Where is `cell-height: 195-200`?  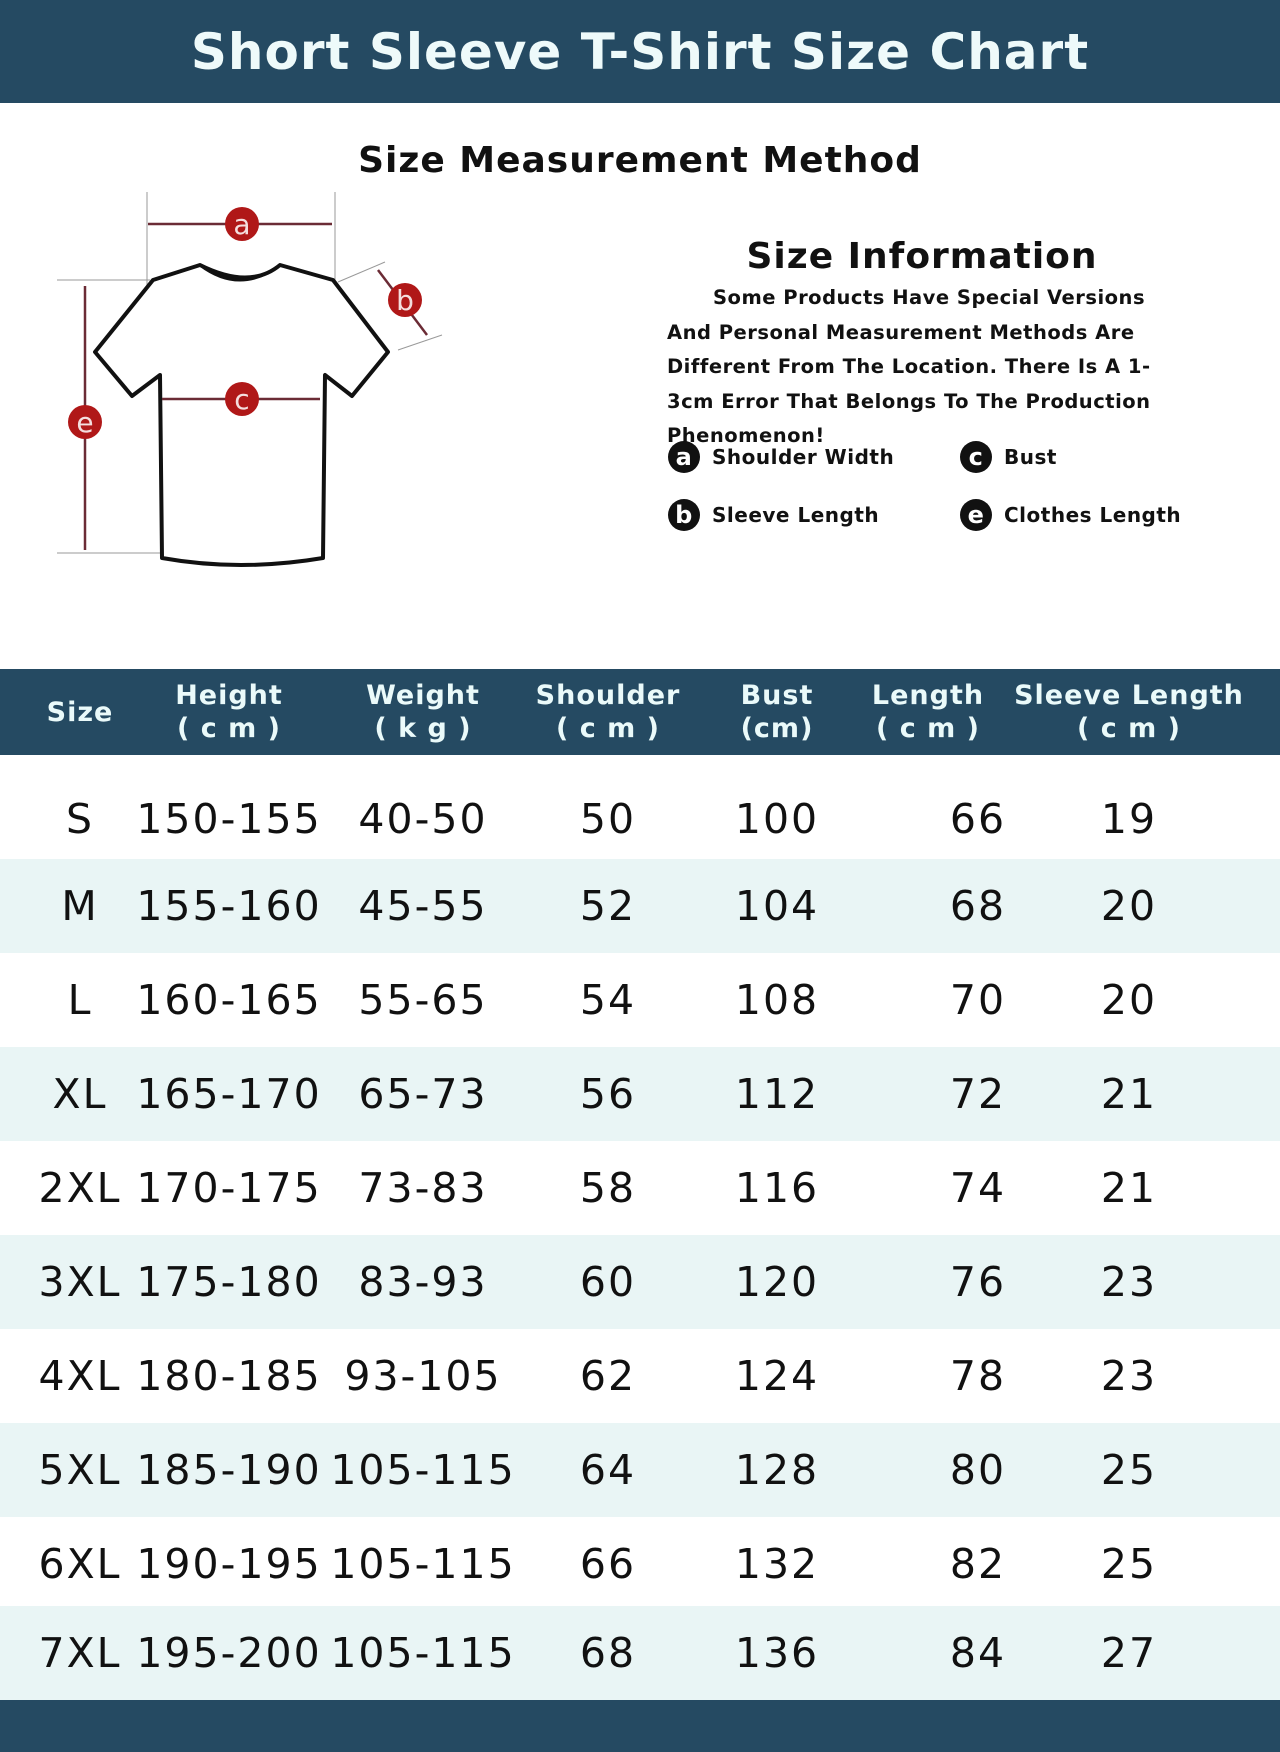 cell-height: 195-200 is located at coordinates (229, 1653).